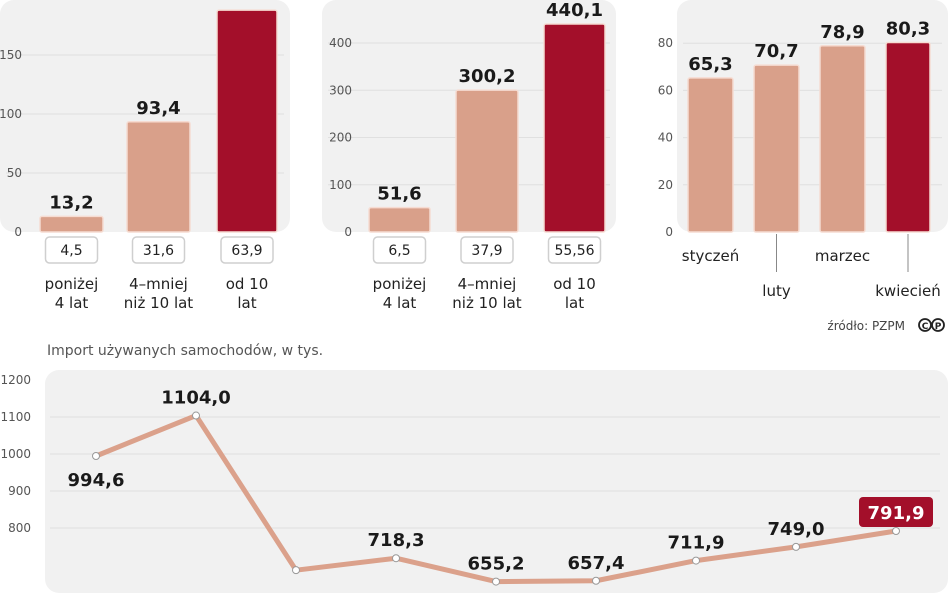 This screenshot has height=593, width=948. Describe the element at coordinates (96, 480) in the screenshot. I see `point-value-label: 994,6` at that location.